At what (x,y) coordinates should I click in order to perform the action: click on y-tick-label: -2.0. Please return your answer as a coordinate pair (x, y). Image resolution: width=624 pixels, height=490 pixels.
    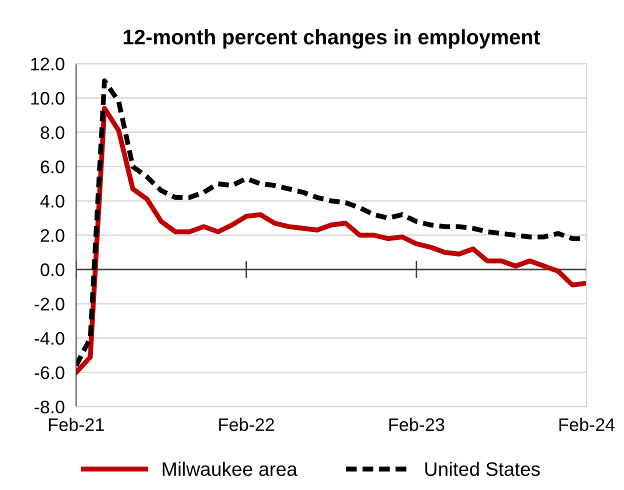
    Looking at the image, I should click on (49, 304).